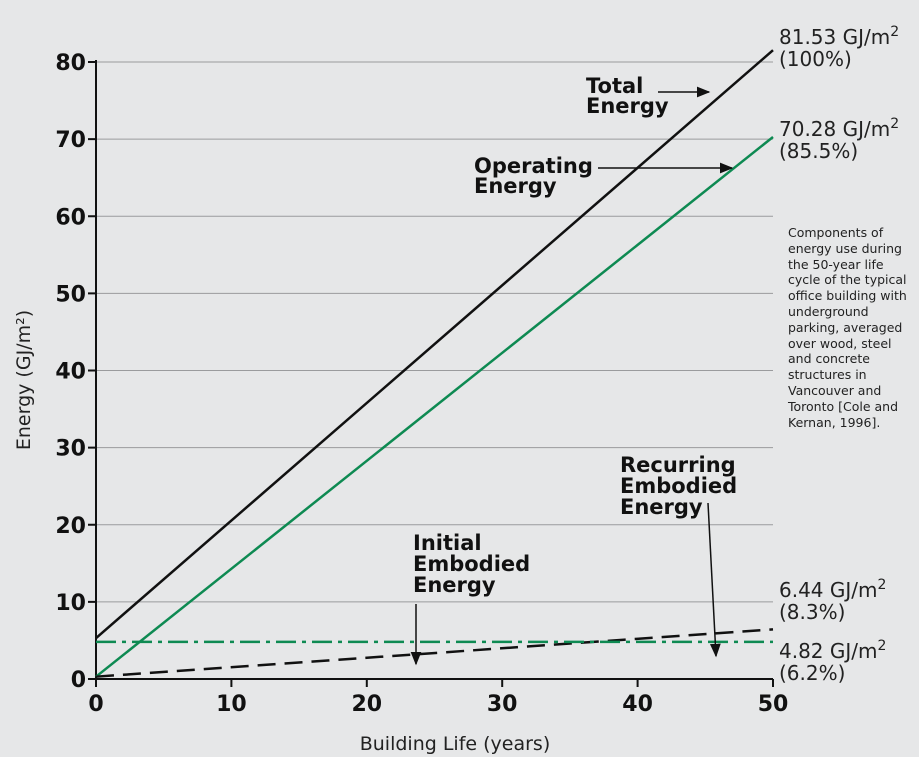 Image resolution: width=919 pixels, height=757 pixels. I want to click on y-tick-label-30: 30, so click(70, 449).